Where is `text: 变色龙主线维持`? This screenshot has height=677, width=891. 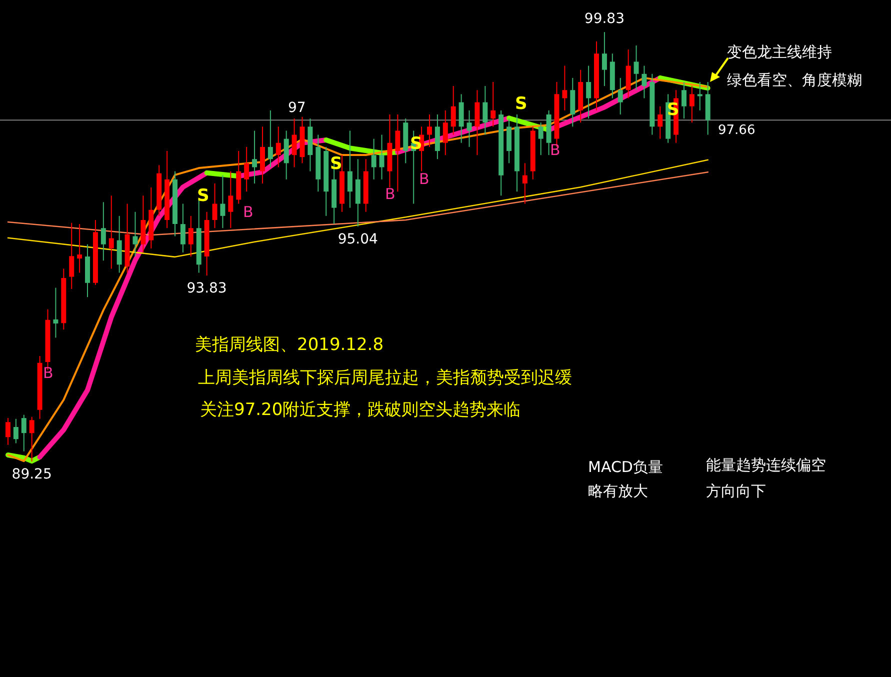
text: 变色龙主线维持 is located at coordinates (779, 52).